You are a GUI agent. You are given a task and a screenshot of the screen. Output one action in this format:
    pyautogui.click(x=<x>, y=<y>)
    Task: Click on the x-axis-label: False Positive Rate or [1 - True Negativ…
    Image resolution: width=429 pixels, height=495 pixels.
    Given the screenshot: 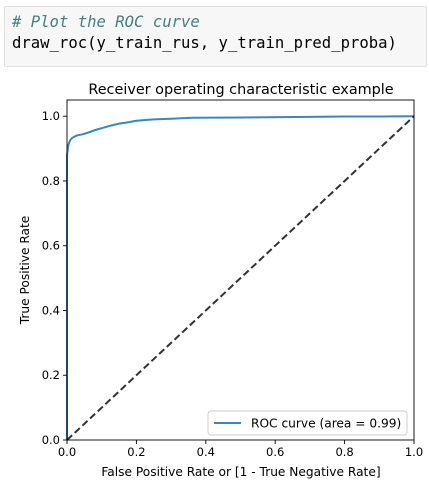 What is the action you would take?
    pyautogui.click(x=240, y=472)
    